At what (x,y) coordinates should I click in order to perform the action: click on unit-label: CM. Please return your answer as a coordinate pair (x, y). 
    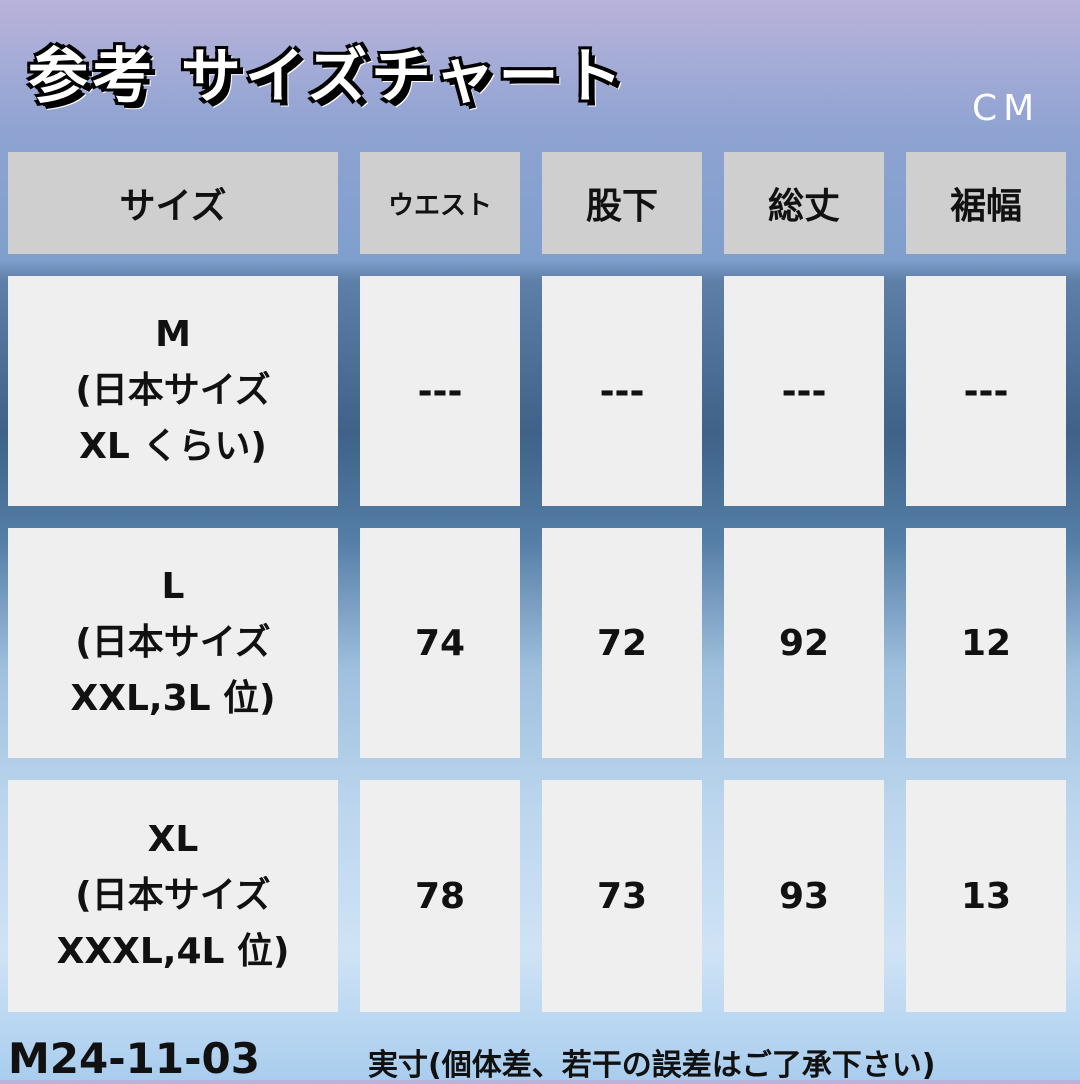
    Looking at the image, I should click on (1006, 108).